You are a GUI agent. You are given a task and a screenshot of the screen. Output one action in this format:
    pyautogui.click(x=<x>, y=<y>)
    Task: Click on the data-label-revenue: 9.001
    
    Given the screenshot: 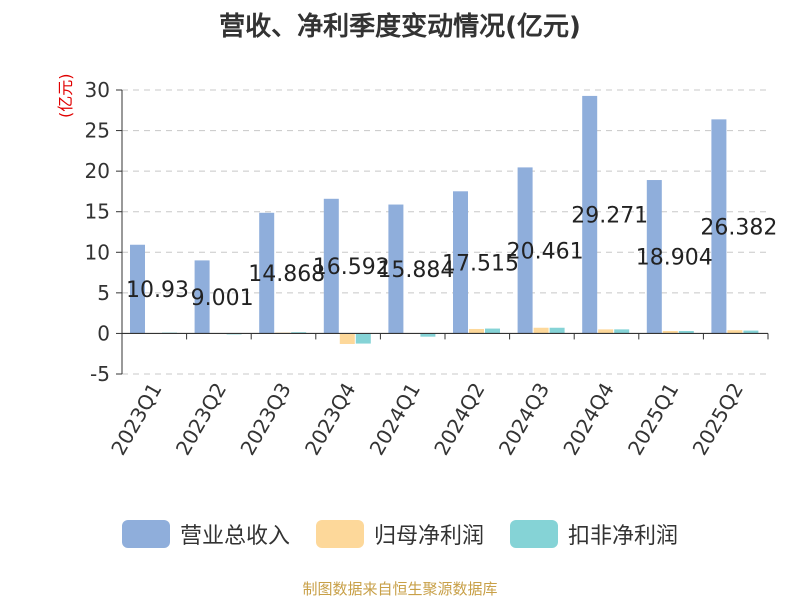 What is the action you would take?
    pyautogui.click(x=222, y=298)
    